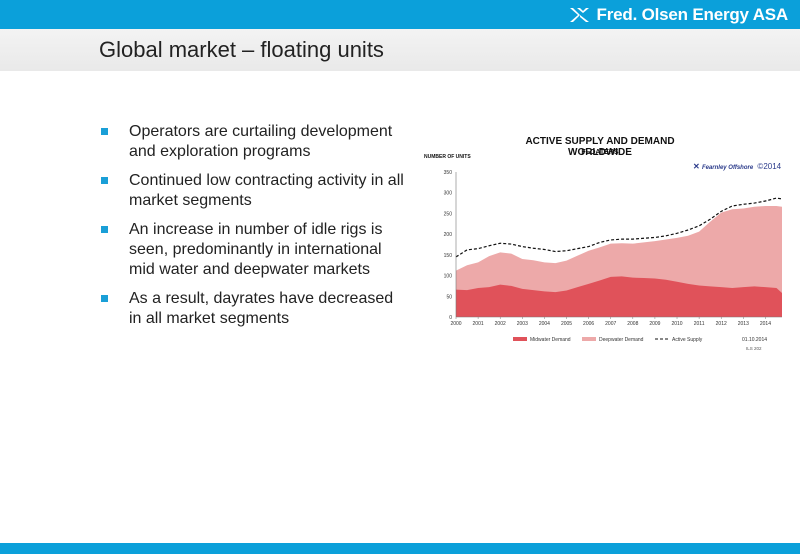 The width and height of the screenshot is (800, 554). What do you see at coordinates (450, 318) in the screenshot?
I see `y-tick-label: 0` at bounding box center [450, 318].